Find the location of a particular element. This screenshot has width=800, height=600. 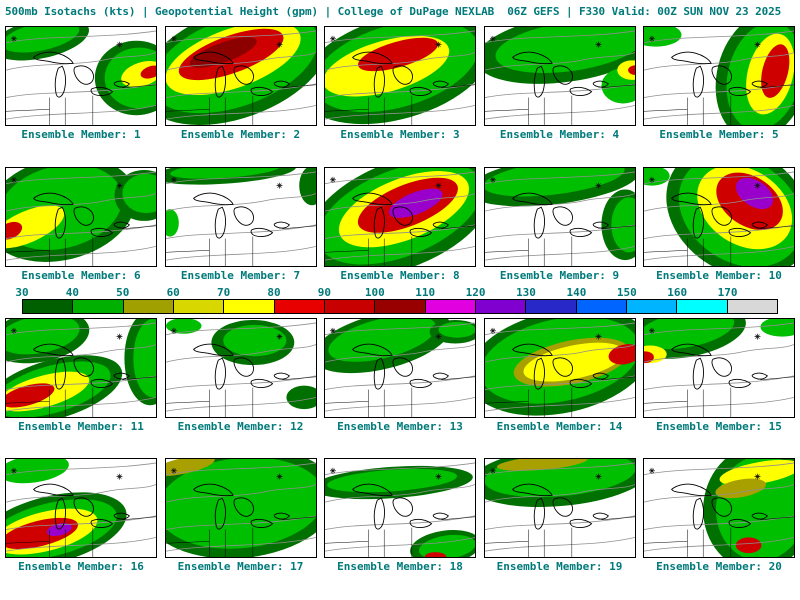

ensemble-panel-4: Ensemble Member: 4 is located at coordinates (559, 83).